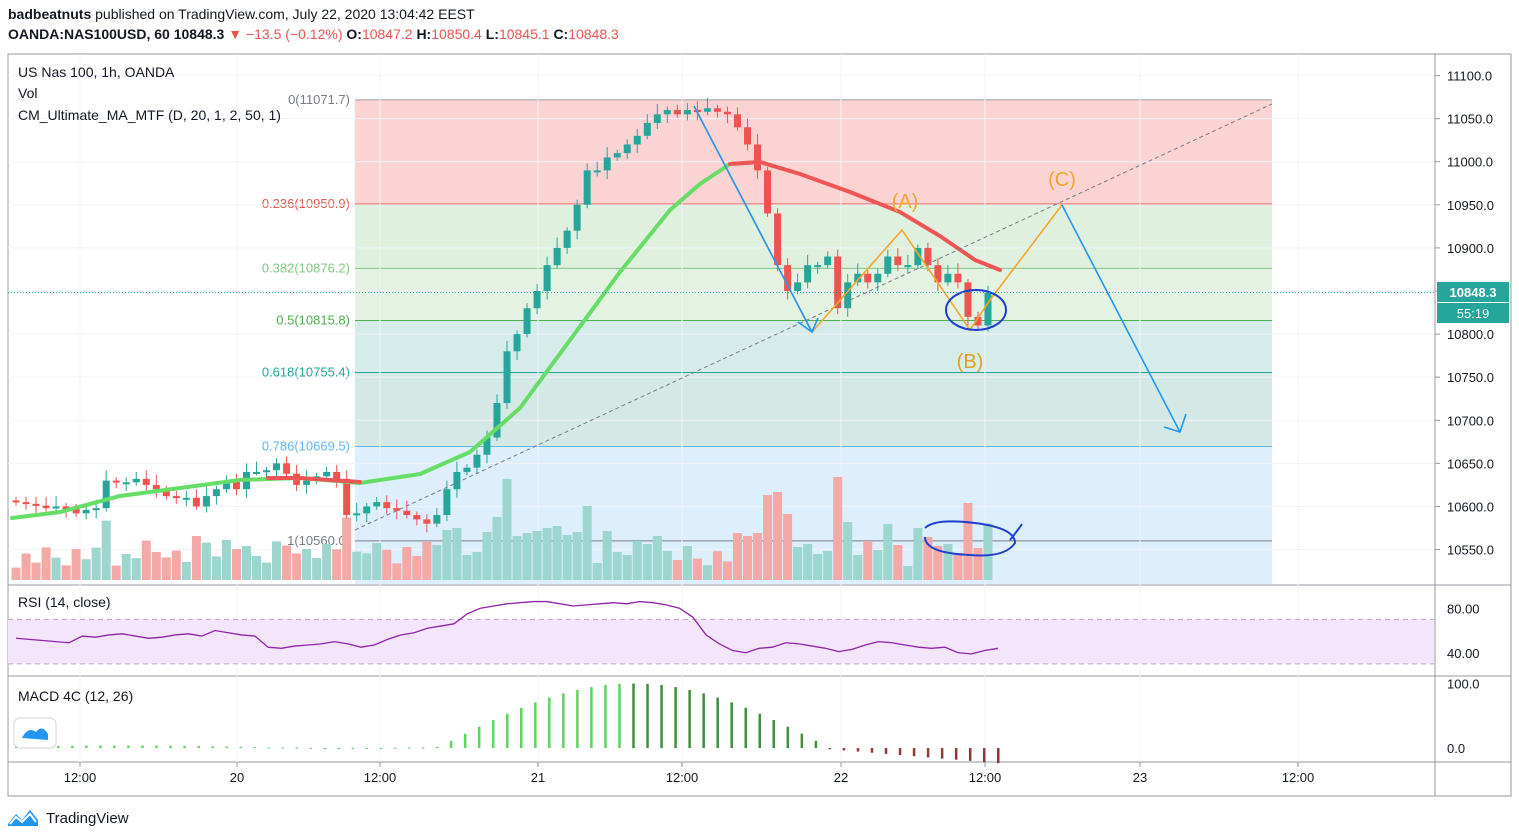 This screenshot has height=840, width=1519. I want to click on macd-tick-label: 0.0, so click(1456, 748).